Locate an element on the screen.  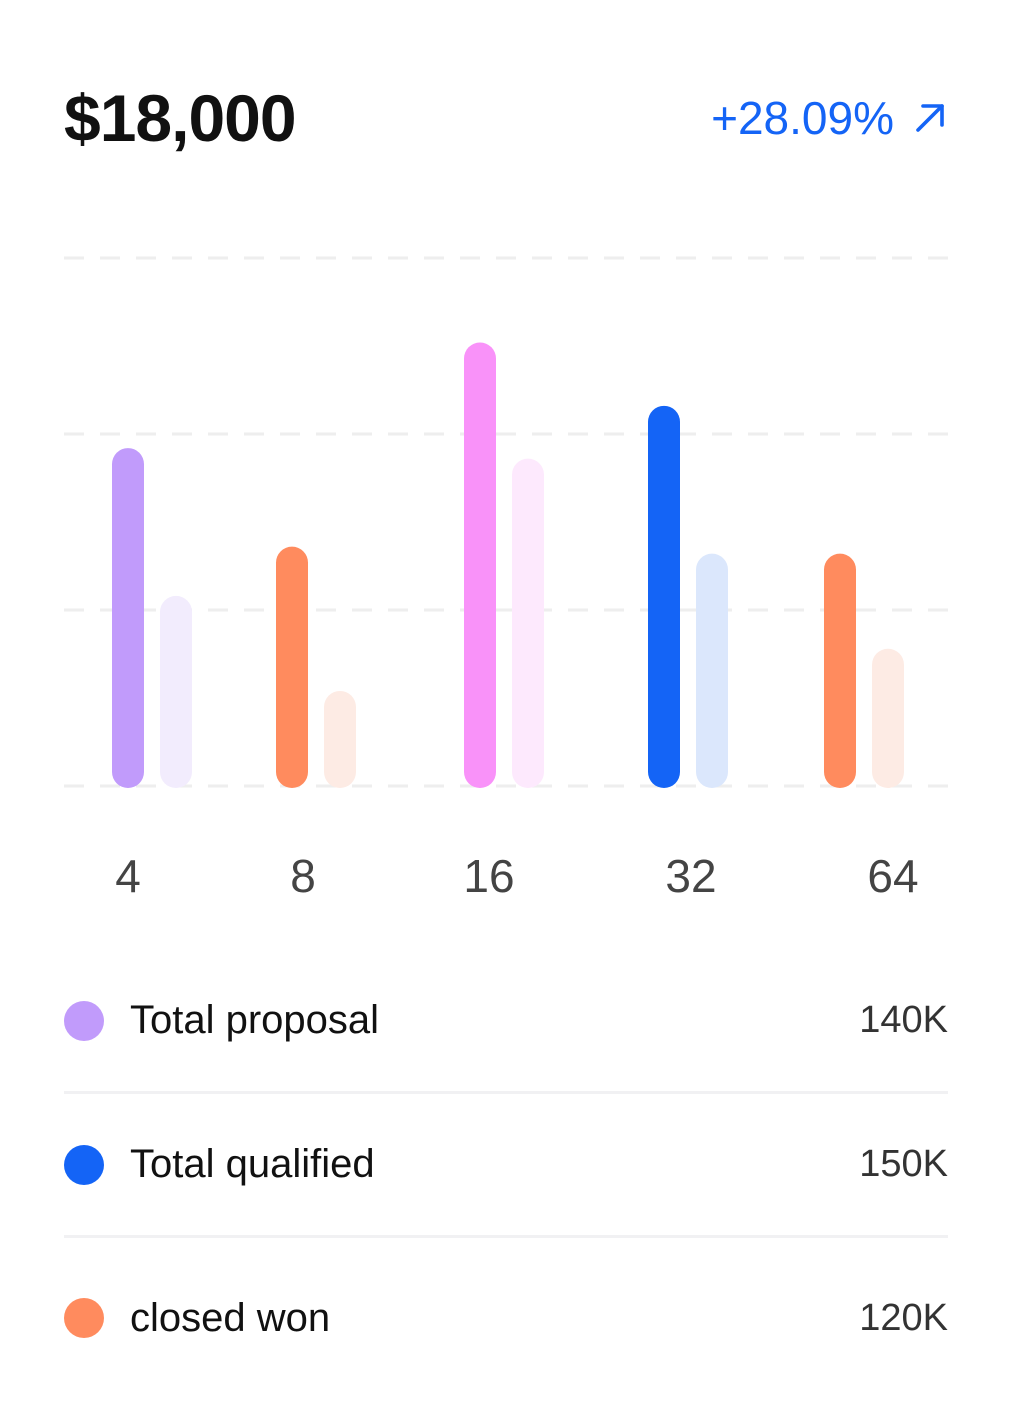
legend-label: Total qualified is located at coordinates (252, 1164).